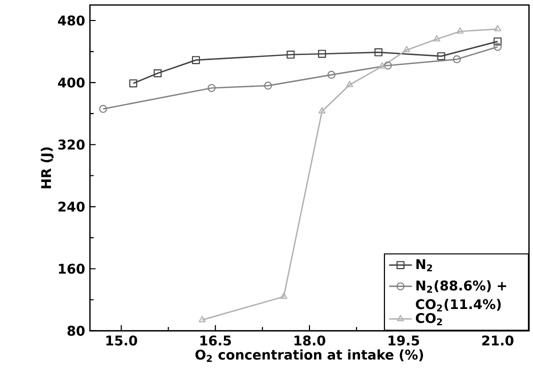  What do you see at coordinates (71, 21) in the screenshot?
I see `y-tick-label: 480` at bounding box center [71, 21].